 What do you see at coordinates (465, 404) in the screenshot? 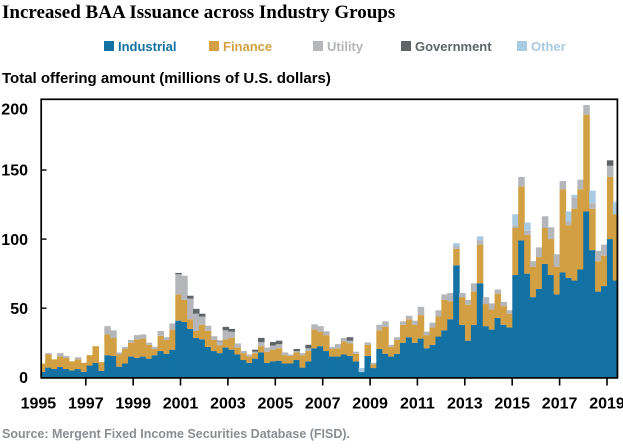
I see `svg-text: 2013` at bounding box center [465, 404].